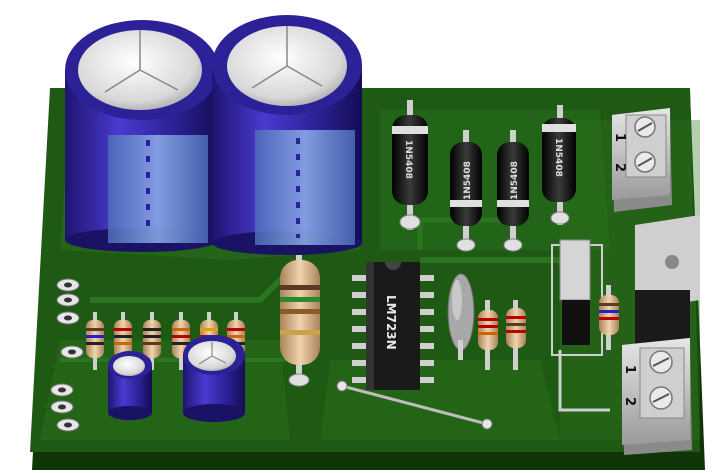 The image size is (718, 474). What do you see at coordinates (391, 322) in the screenshot?
I see `ic-label: LM723N` at bounding box center [391, 322].